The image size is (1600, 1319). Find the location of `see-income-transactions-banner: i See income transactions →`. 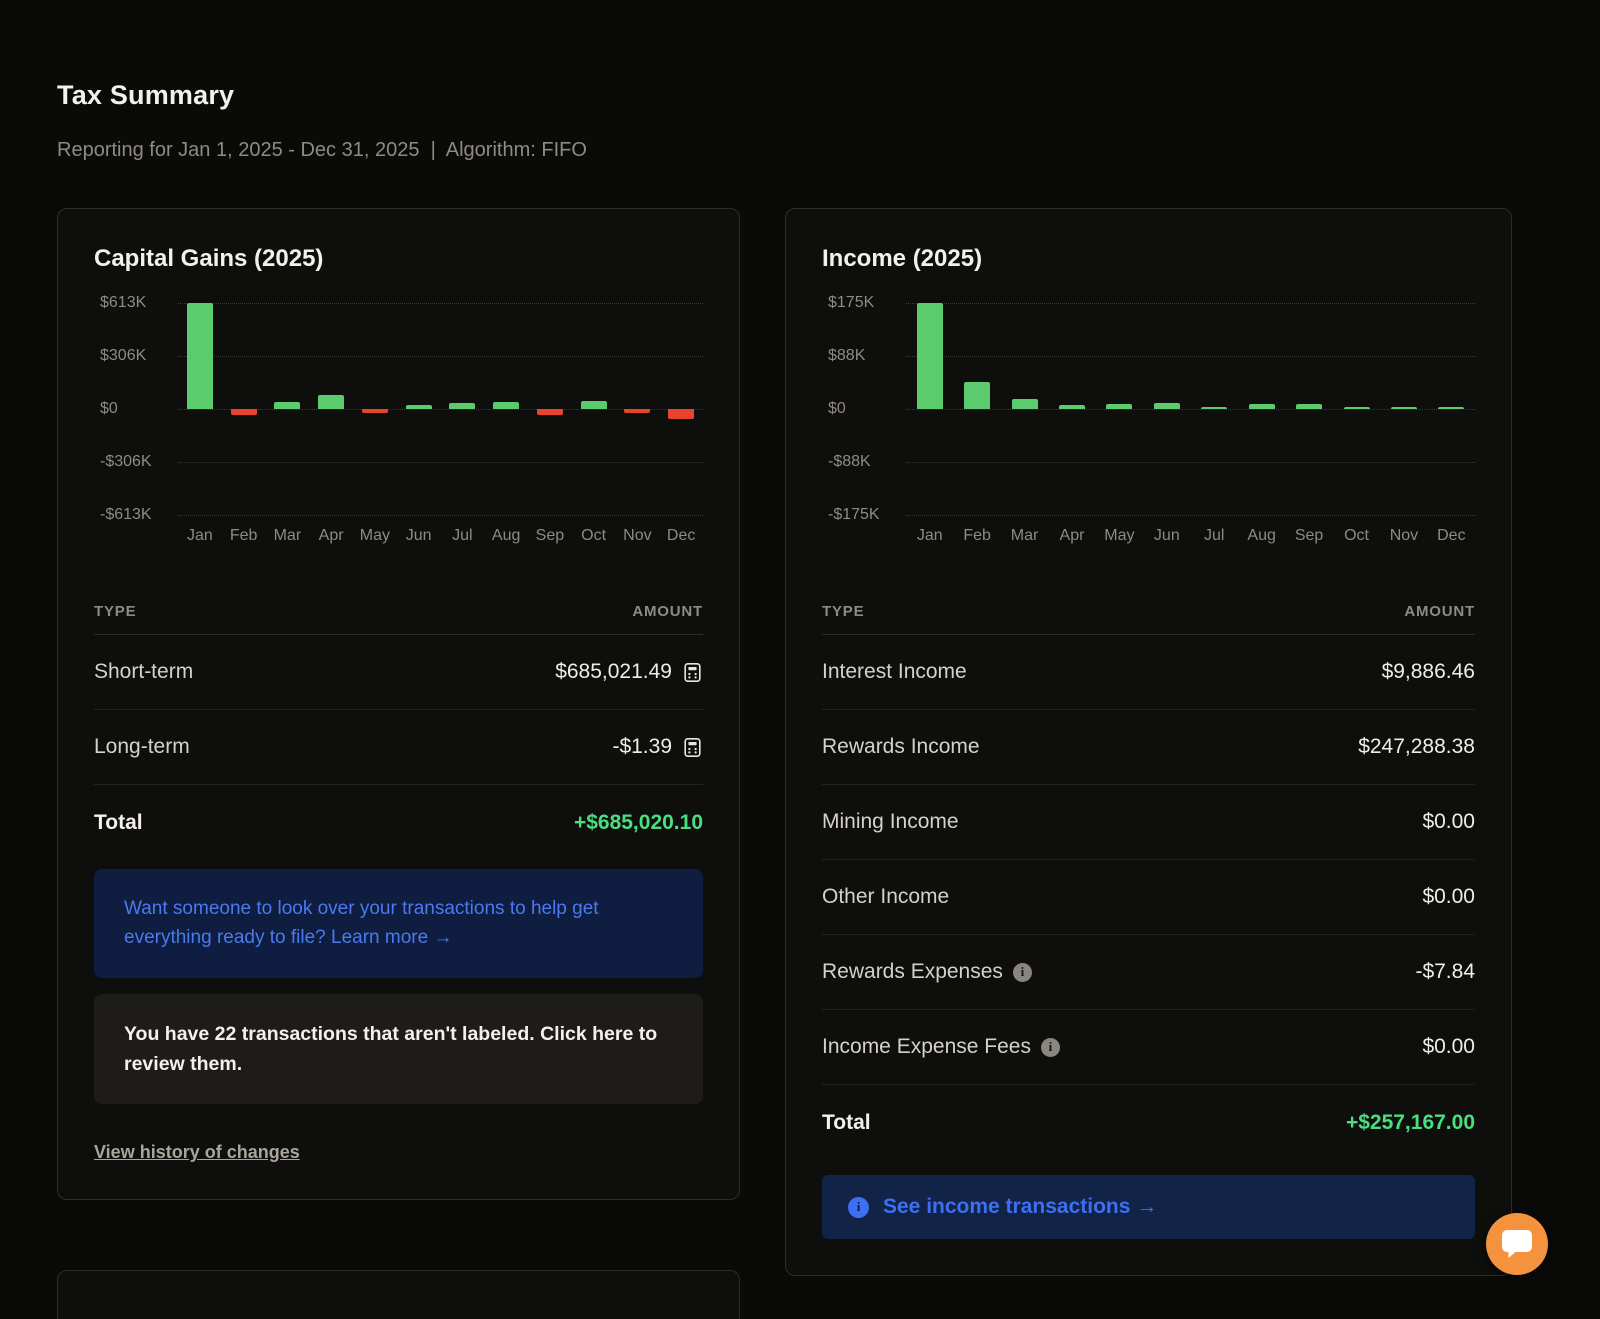

see-income-transactions-banner: i See income transactions → is located at coordinates (1148, 1207).